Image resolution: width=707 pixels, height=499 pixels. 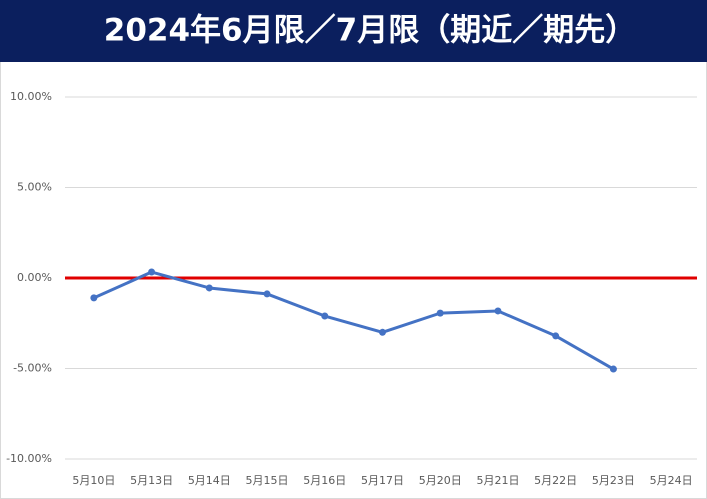 I want to click on y-tick-label: 10.00%, so click(x=31, y=96).